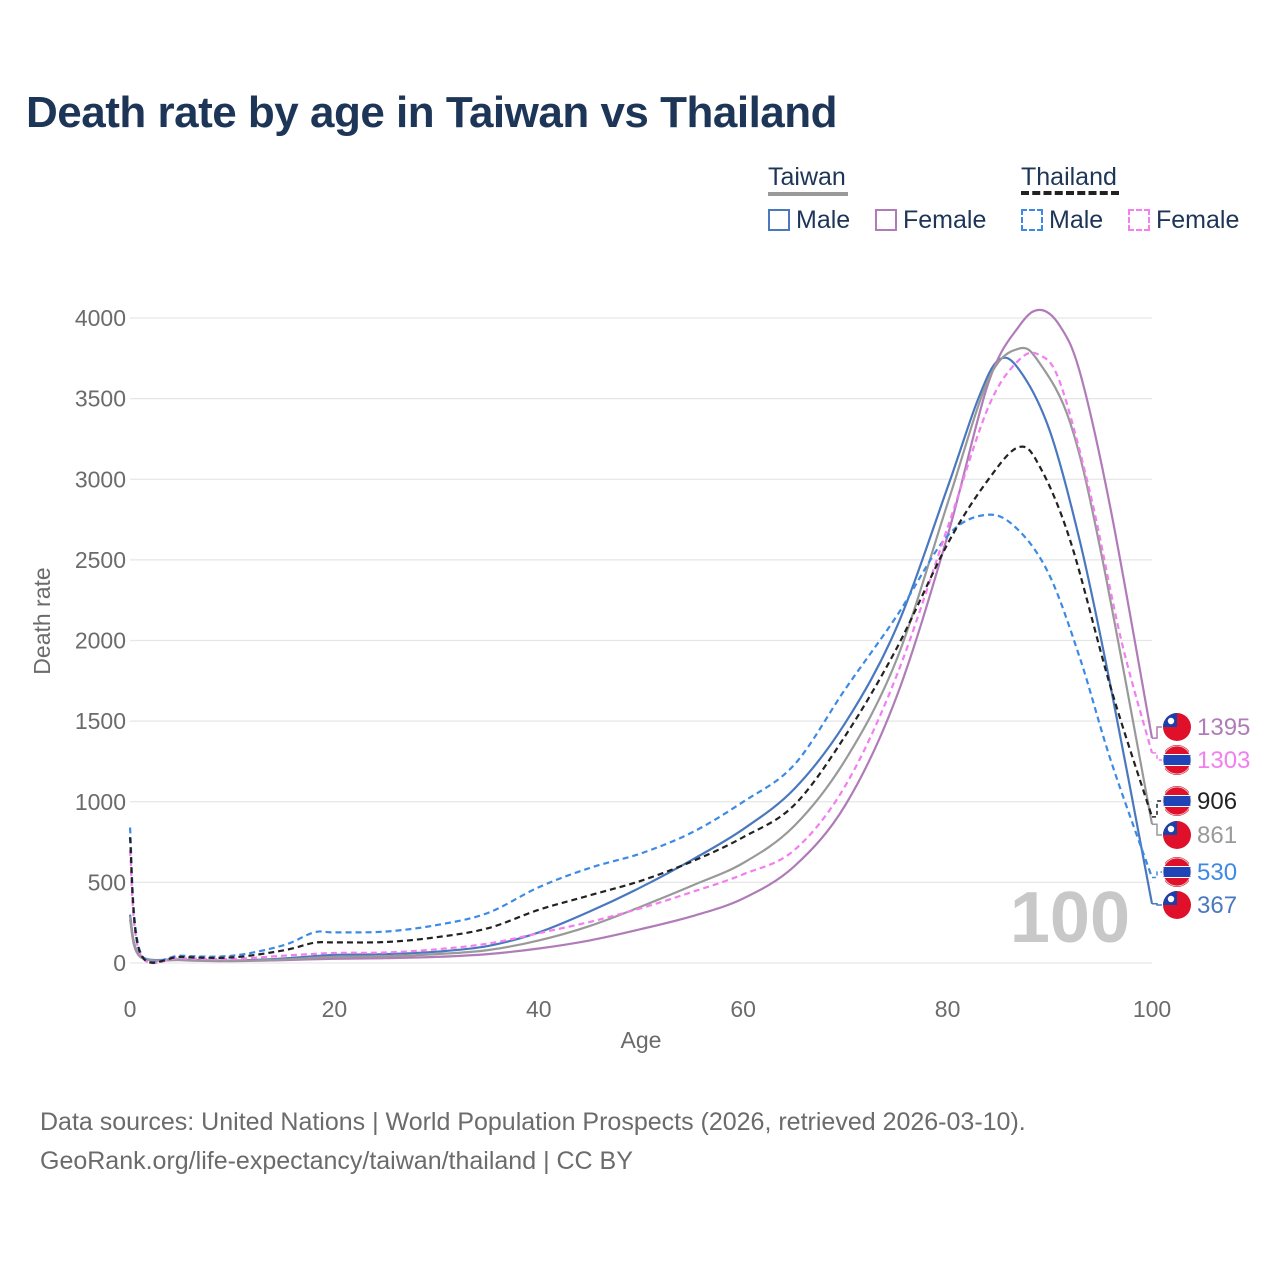 The height and width of the screenshot is (1280, 1280). Describe the element at coordinates (432, 112) in the screenshot. I see `chart-title: Death rate by age in Taiwan vs Thailand` at that location.